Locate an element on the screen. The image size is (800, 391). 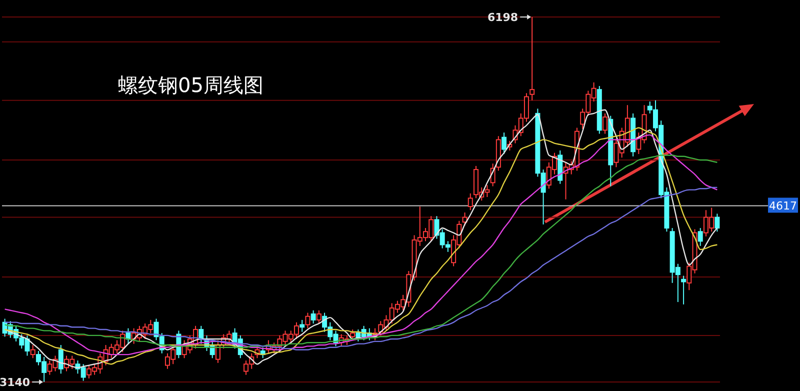
text: 螺纹钢05周线图 is located at coordinates (191, 85).